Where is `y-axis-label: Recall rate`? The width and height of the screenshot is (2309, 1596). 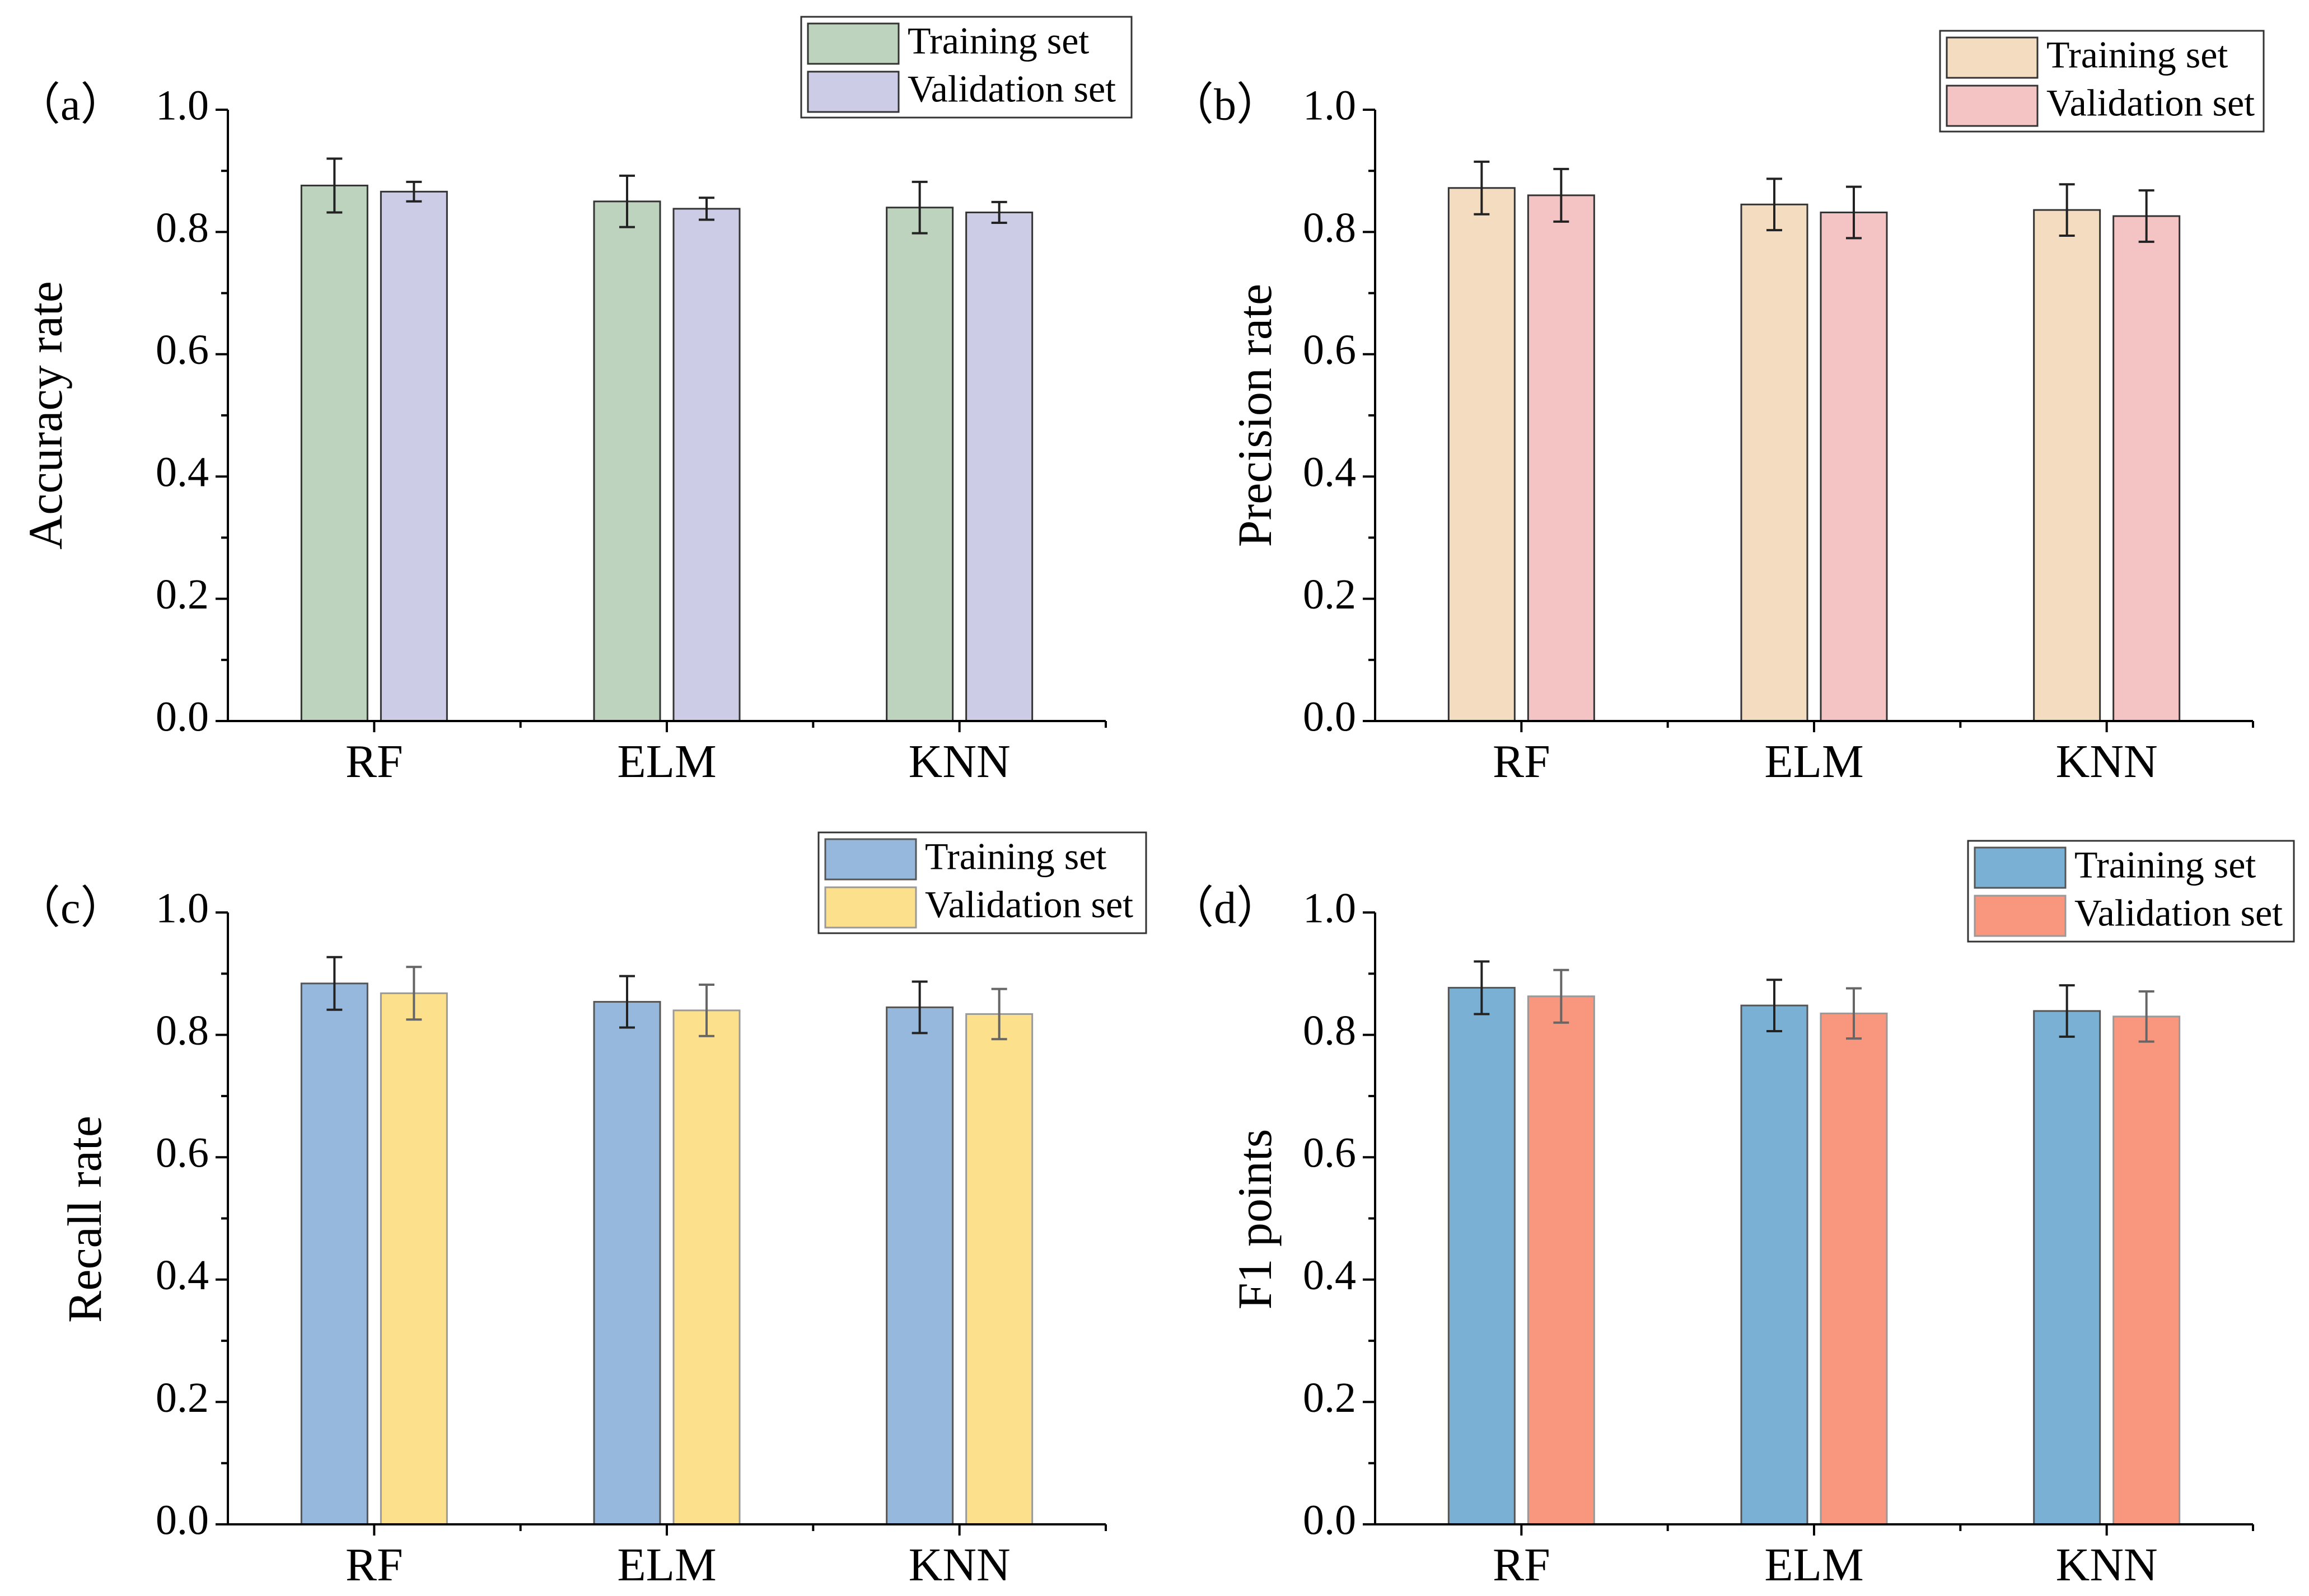
y-axis-label: Recall rate is located at coordinates (84, 1219).